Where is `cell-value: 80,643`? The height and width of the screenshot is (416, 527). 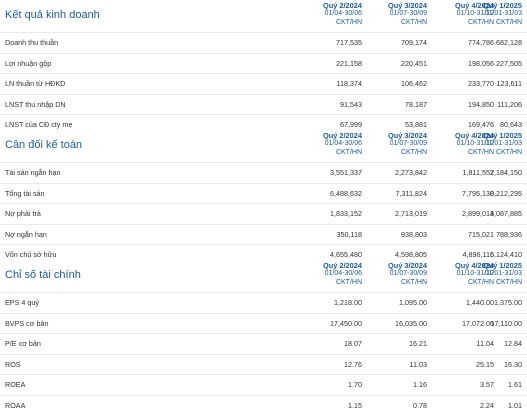
cell-value: 80,643 is located at coordinates (511, 125).